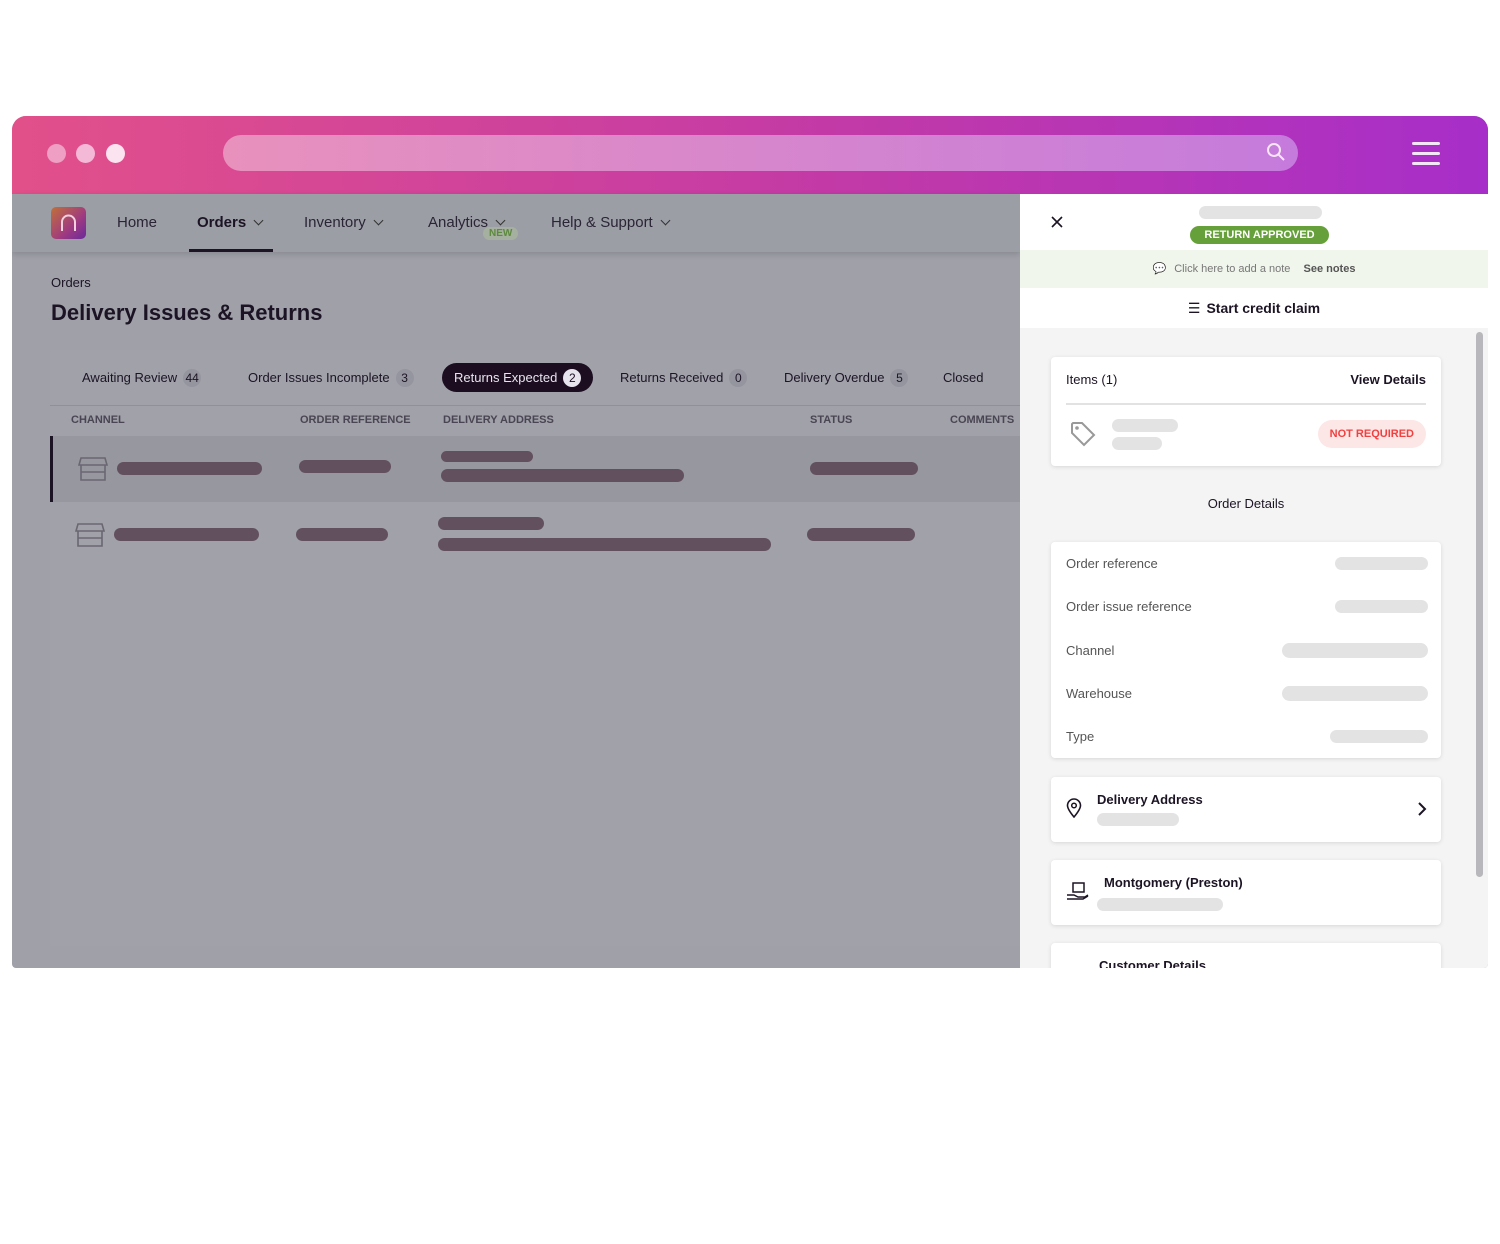 This screenshot has height=1244, width=1500. What do you see at coordinates (760, 153) in the screenshot?
I see `search-bar` at bounding box center [760, 153].